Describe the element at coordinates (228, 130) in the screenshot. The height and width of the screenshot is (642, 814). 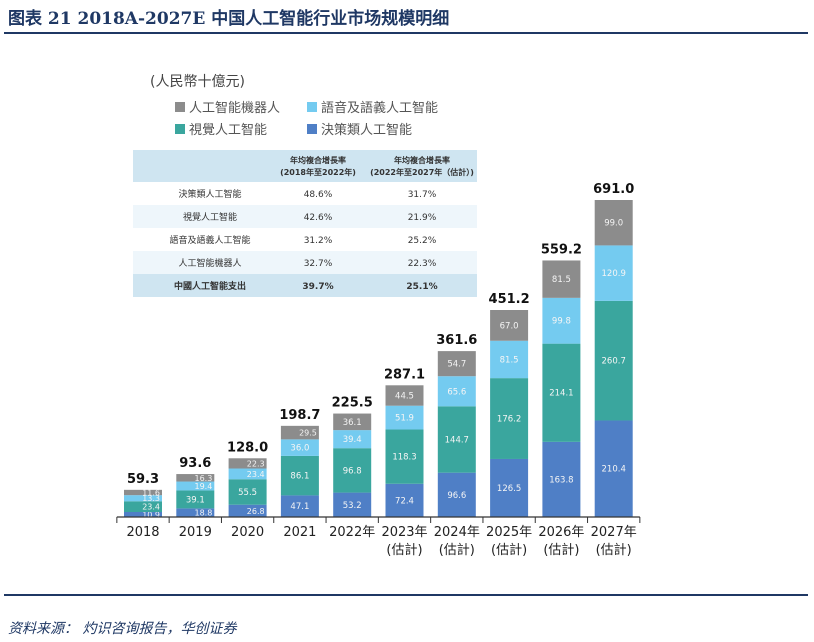
I see `legend-label: 視覺人工智能` at that location.